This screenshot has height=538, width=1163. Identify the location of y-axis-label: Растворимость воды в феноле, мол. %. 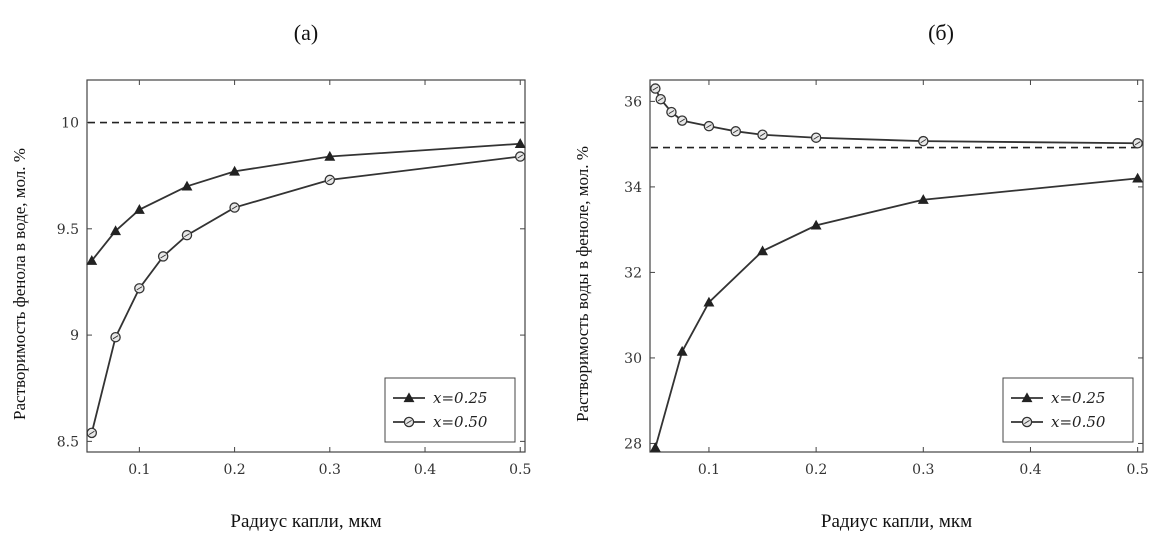
(582, 284).